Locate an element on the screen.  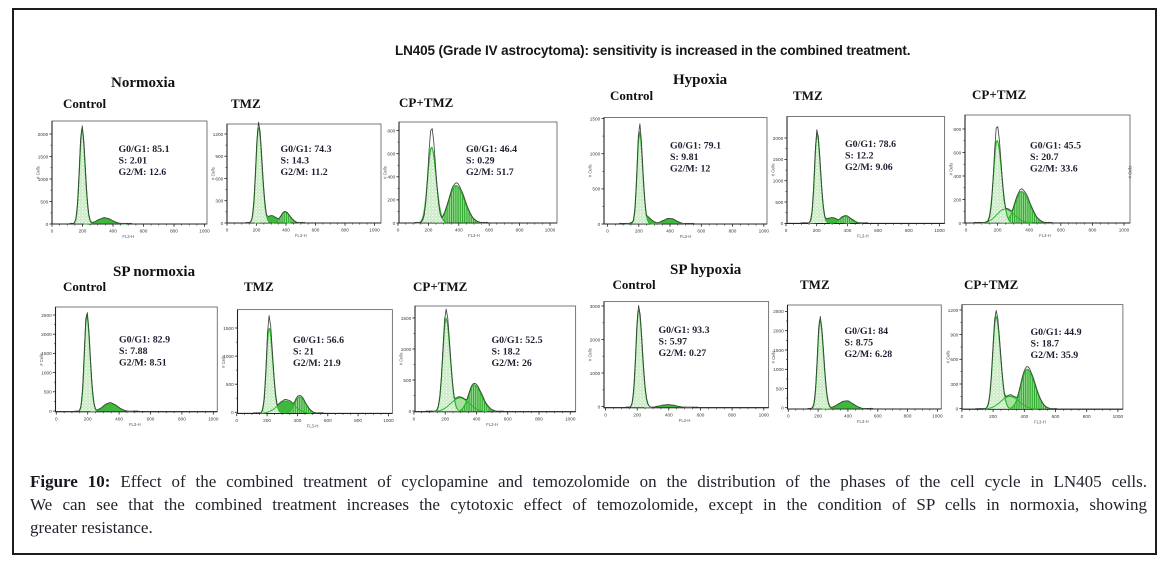
svg-text:G0/G1: 74.3S: 14.3G2/M: 11.2: G0/G1: 74.3 S: 14.3 G2/M: 11.2 is located at coordinates (306, 161).